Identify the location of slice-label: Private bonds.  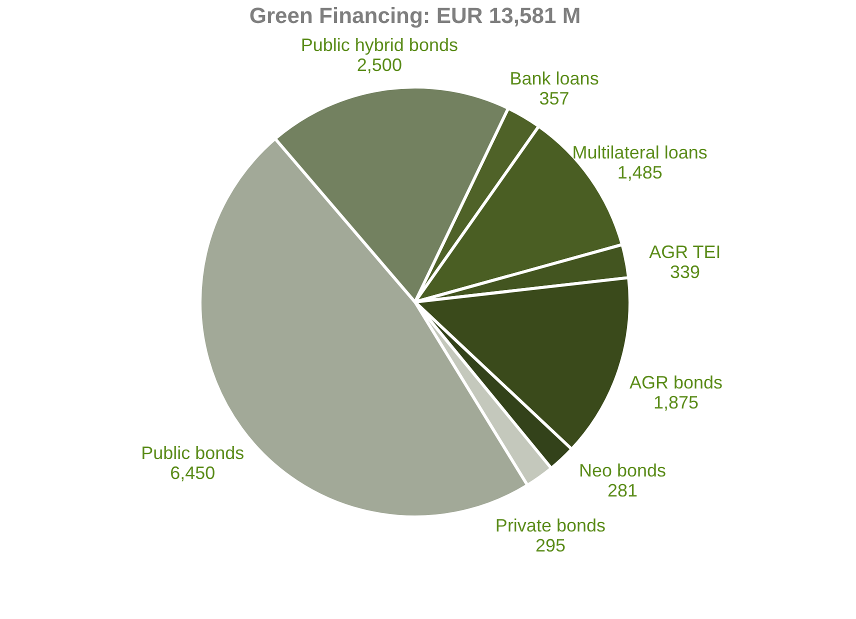
(550, 526).